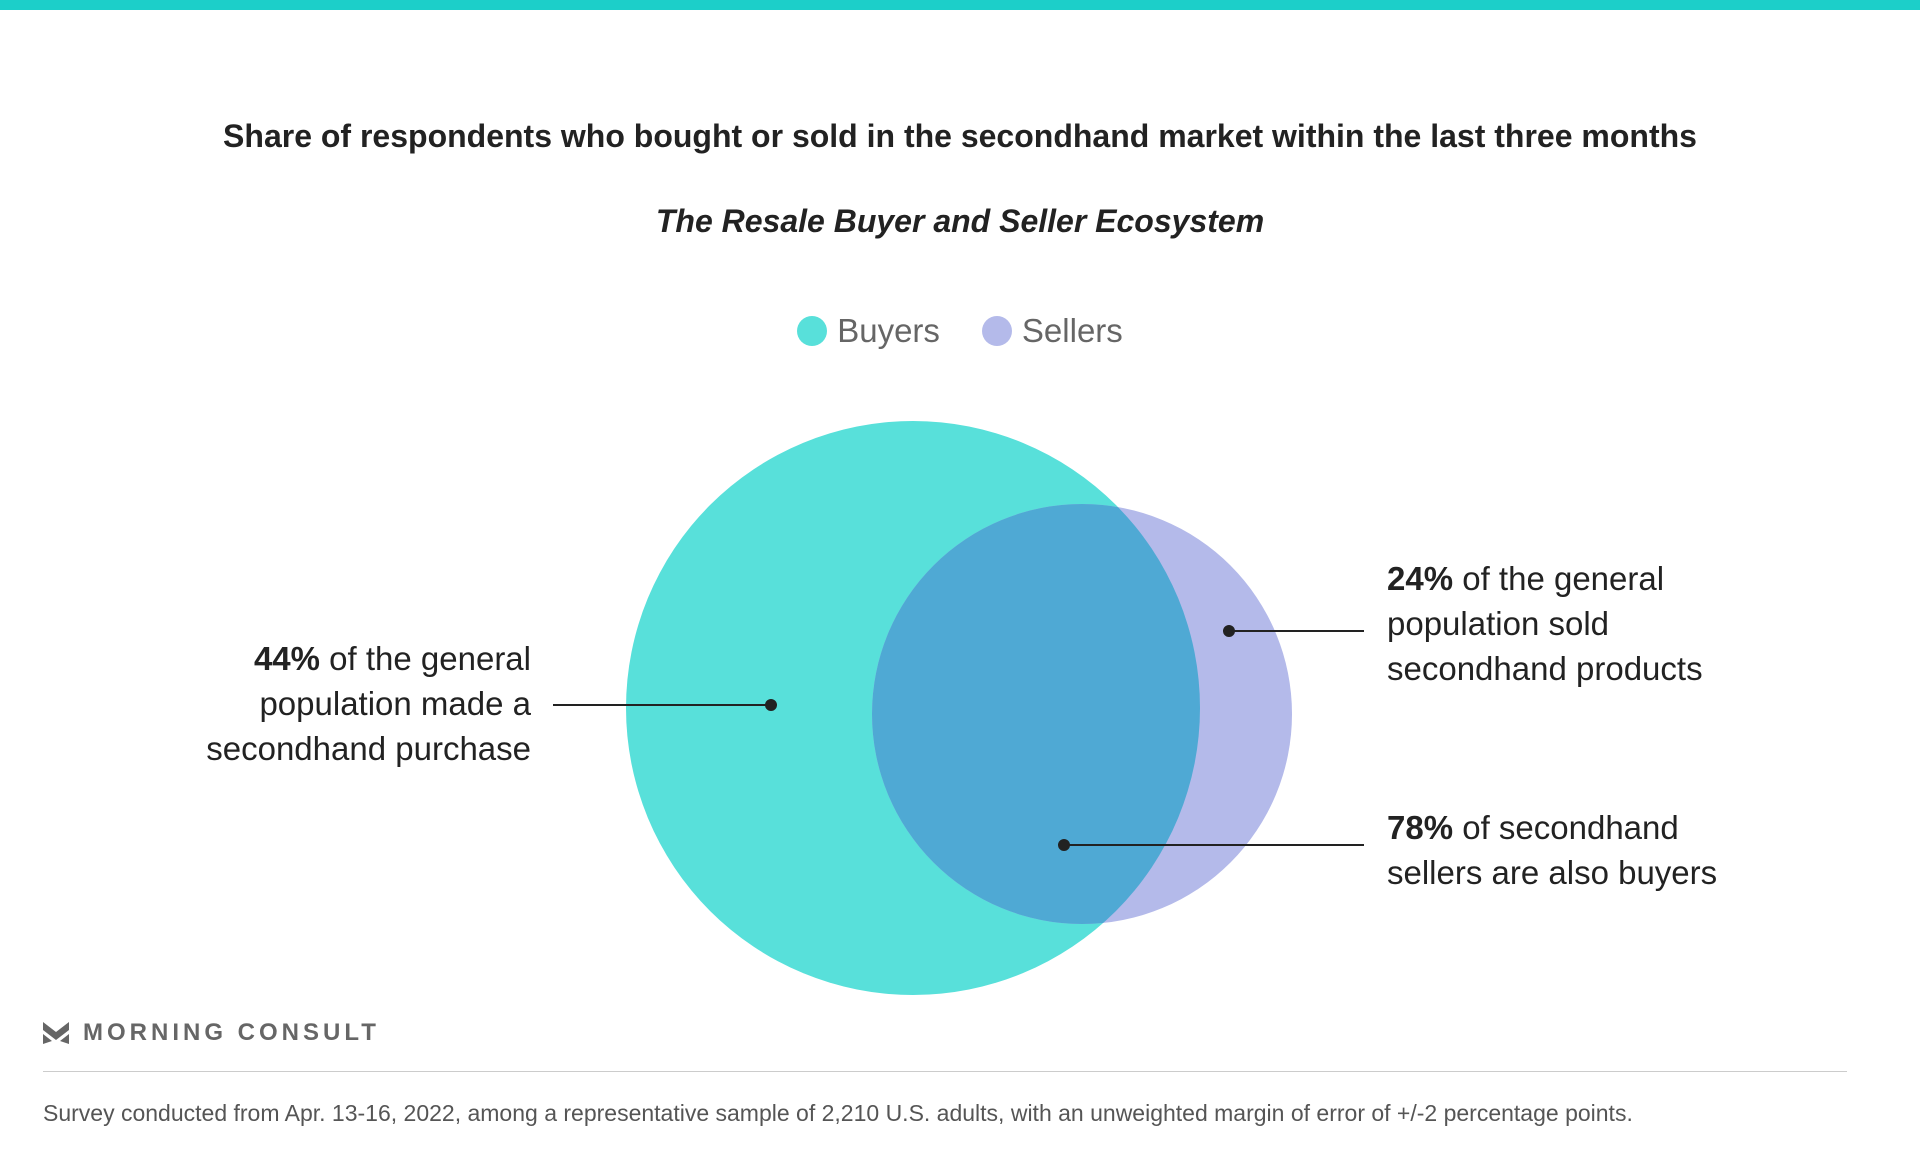 This screenshot has height=1152, width=1920. I want to click on sellers-text-3: secondhand products, so click(1545, 668).